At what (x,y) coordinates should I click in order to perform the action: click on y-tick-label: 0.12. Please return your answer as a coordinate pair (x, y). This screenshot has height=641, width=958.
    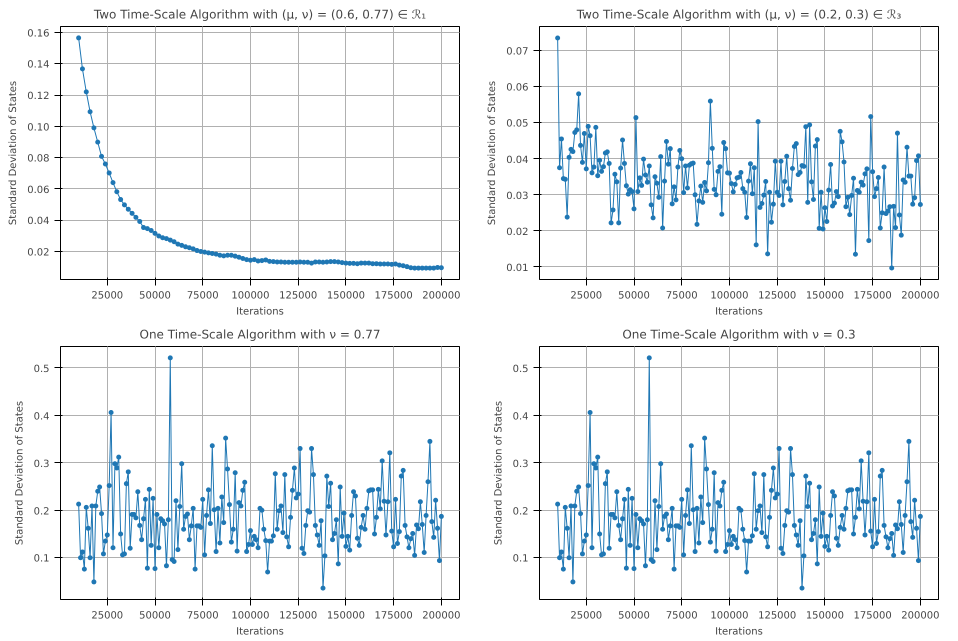
    Looking at the image, I should click on (38, 96).